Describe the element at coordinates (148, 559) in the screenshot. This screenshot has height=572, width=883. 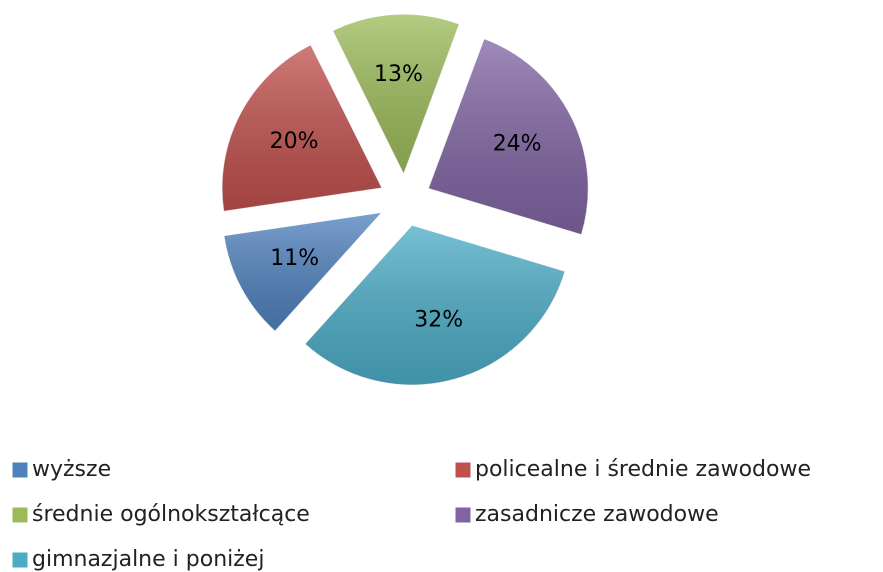
I see `legend-label: gimnazjalne i poniżej` at that location.